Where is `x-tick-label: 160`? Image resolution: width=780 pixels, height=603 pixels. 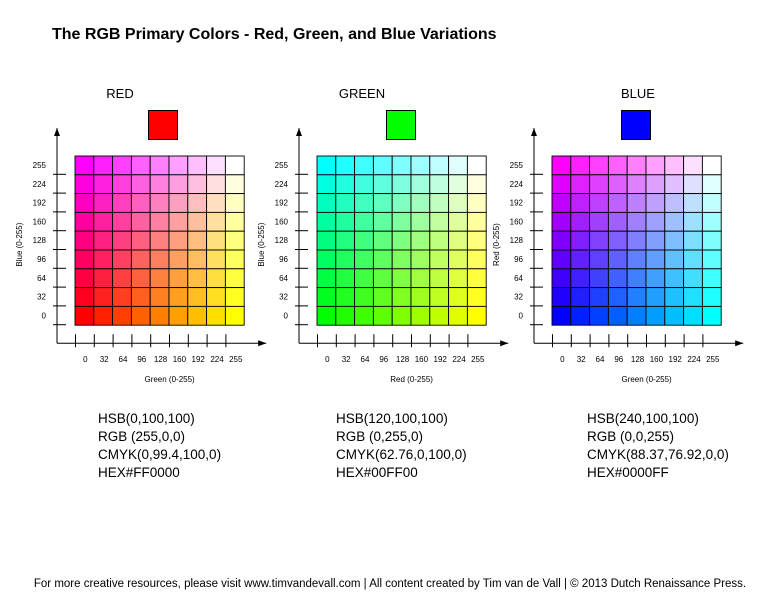
x-tick-label: 160 is located at coordinates (657, 359).